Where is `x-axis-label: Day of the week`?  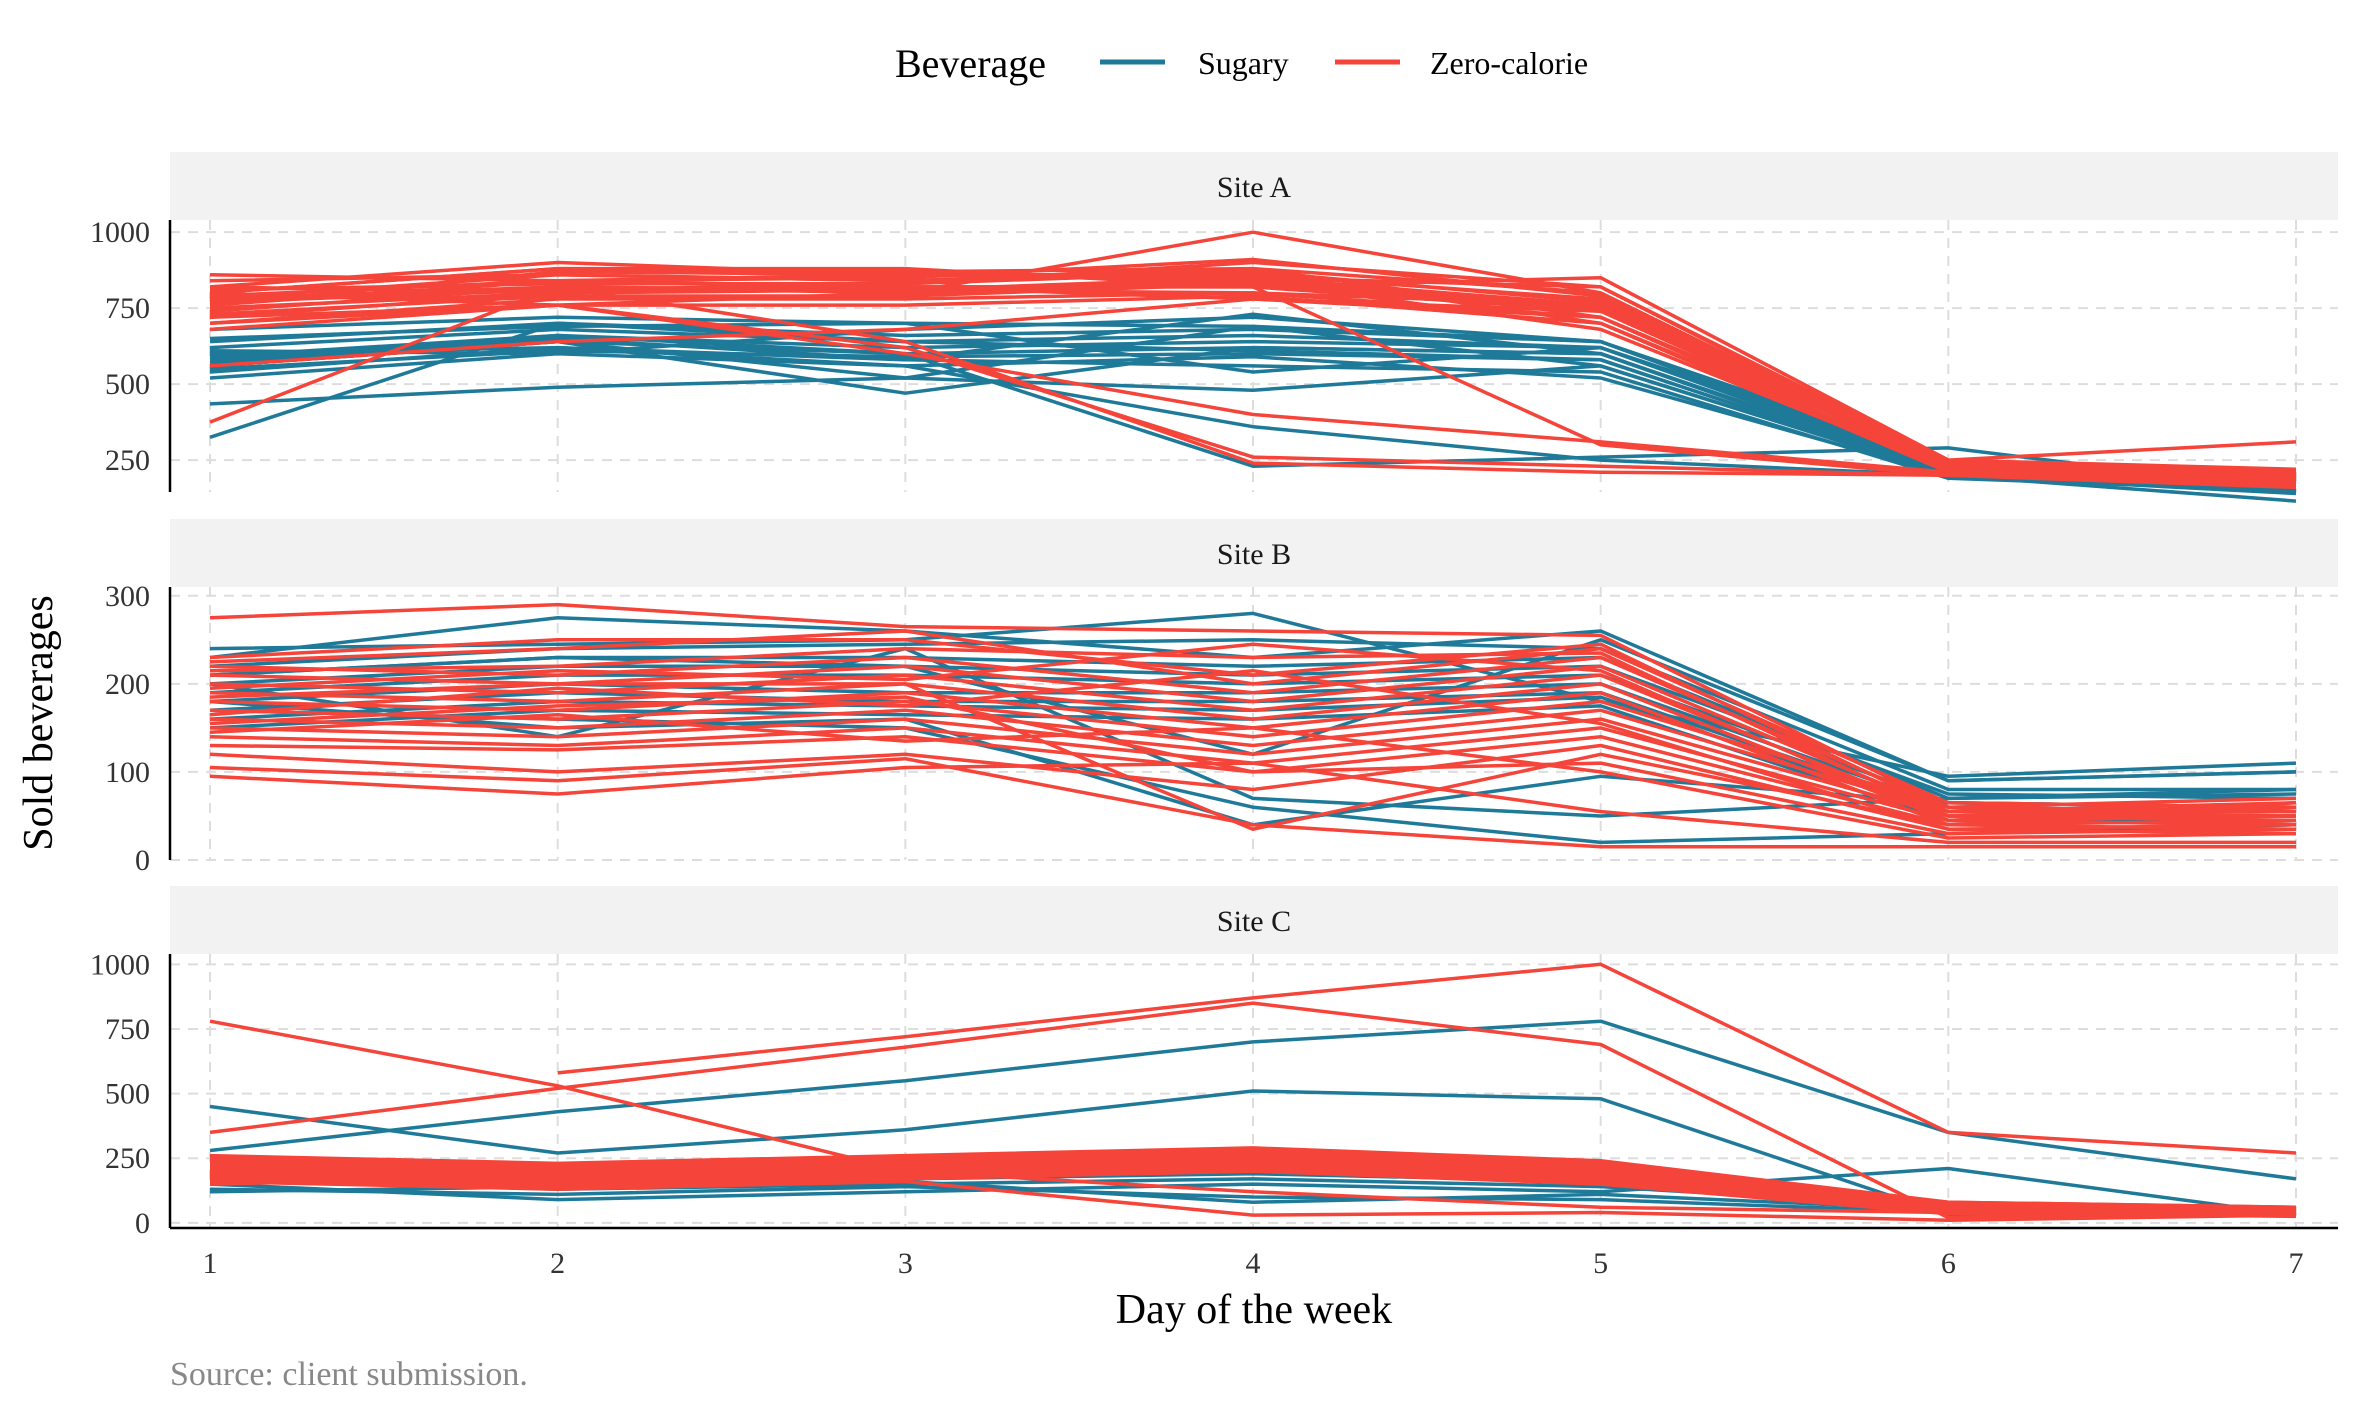 x-axis-label: Day of the week is located at coordinates (1254, 1310).